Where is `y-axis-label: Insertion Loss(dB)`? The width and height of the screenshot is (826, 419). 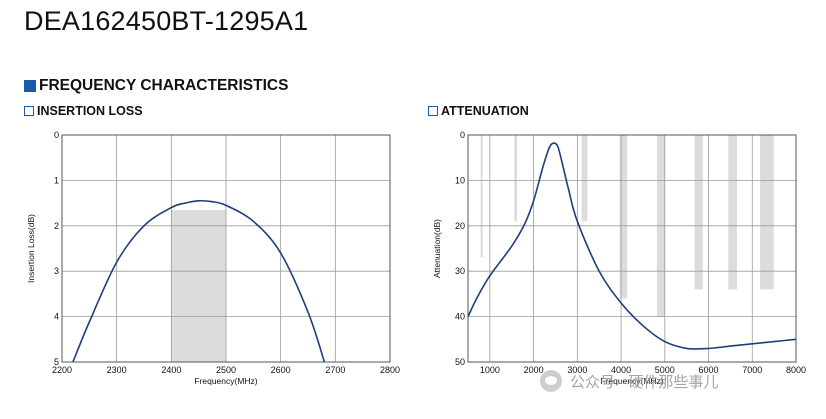 y-axis-label: Insertion Loss(dB) is located at coordinates (31, 248).